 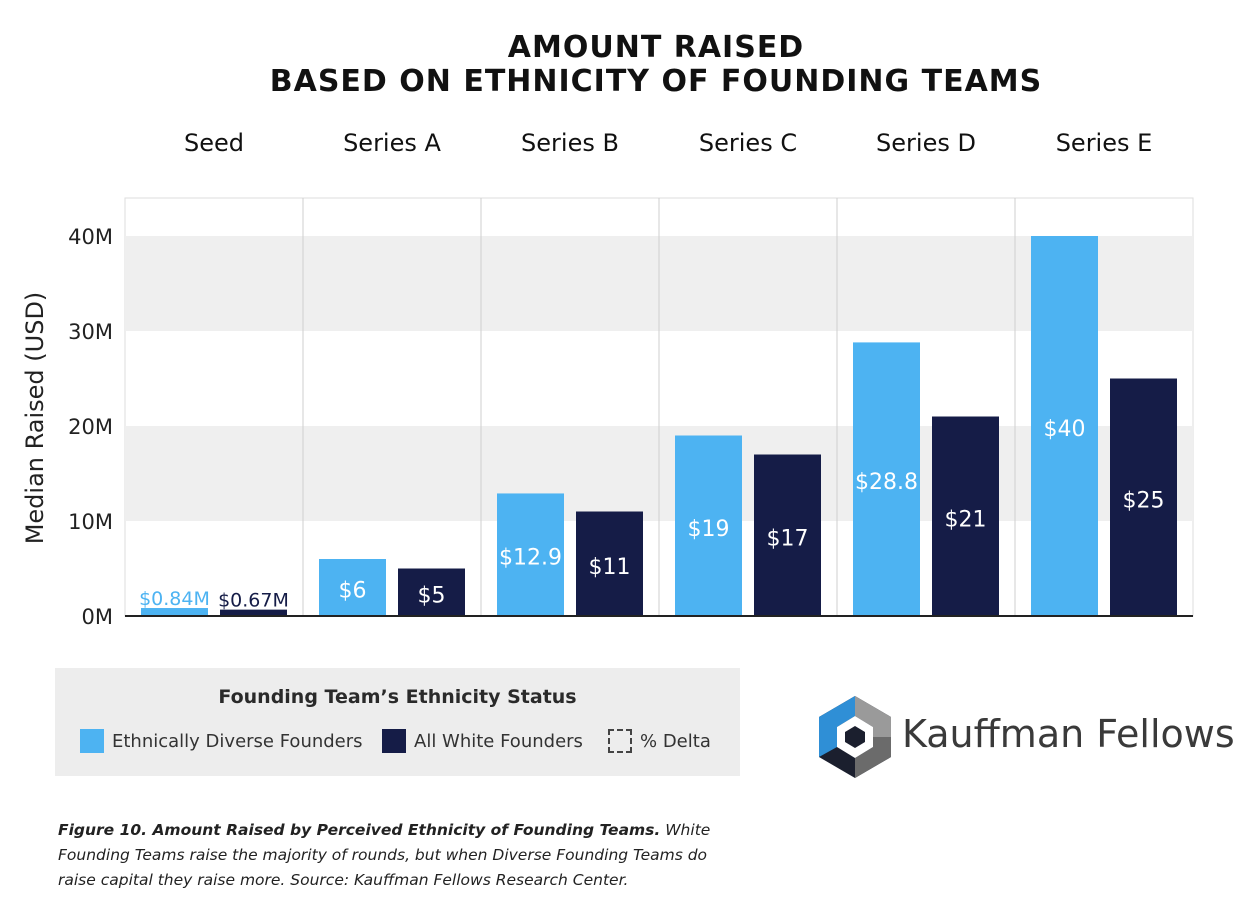 What do you see at coordinates (353, 591) in the screenshot?
I see `bar-data-label: $6` at bounding box center [353, 591].